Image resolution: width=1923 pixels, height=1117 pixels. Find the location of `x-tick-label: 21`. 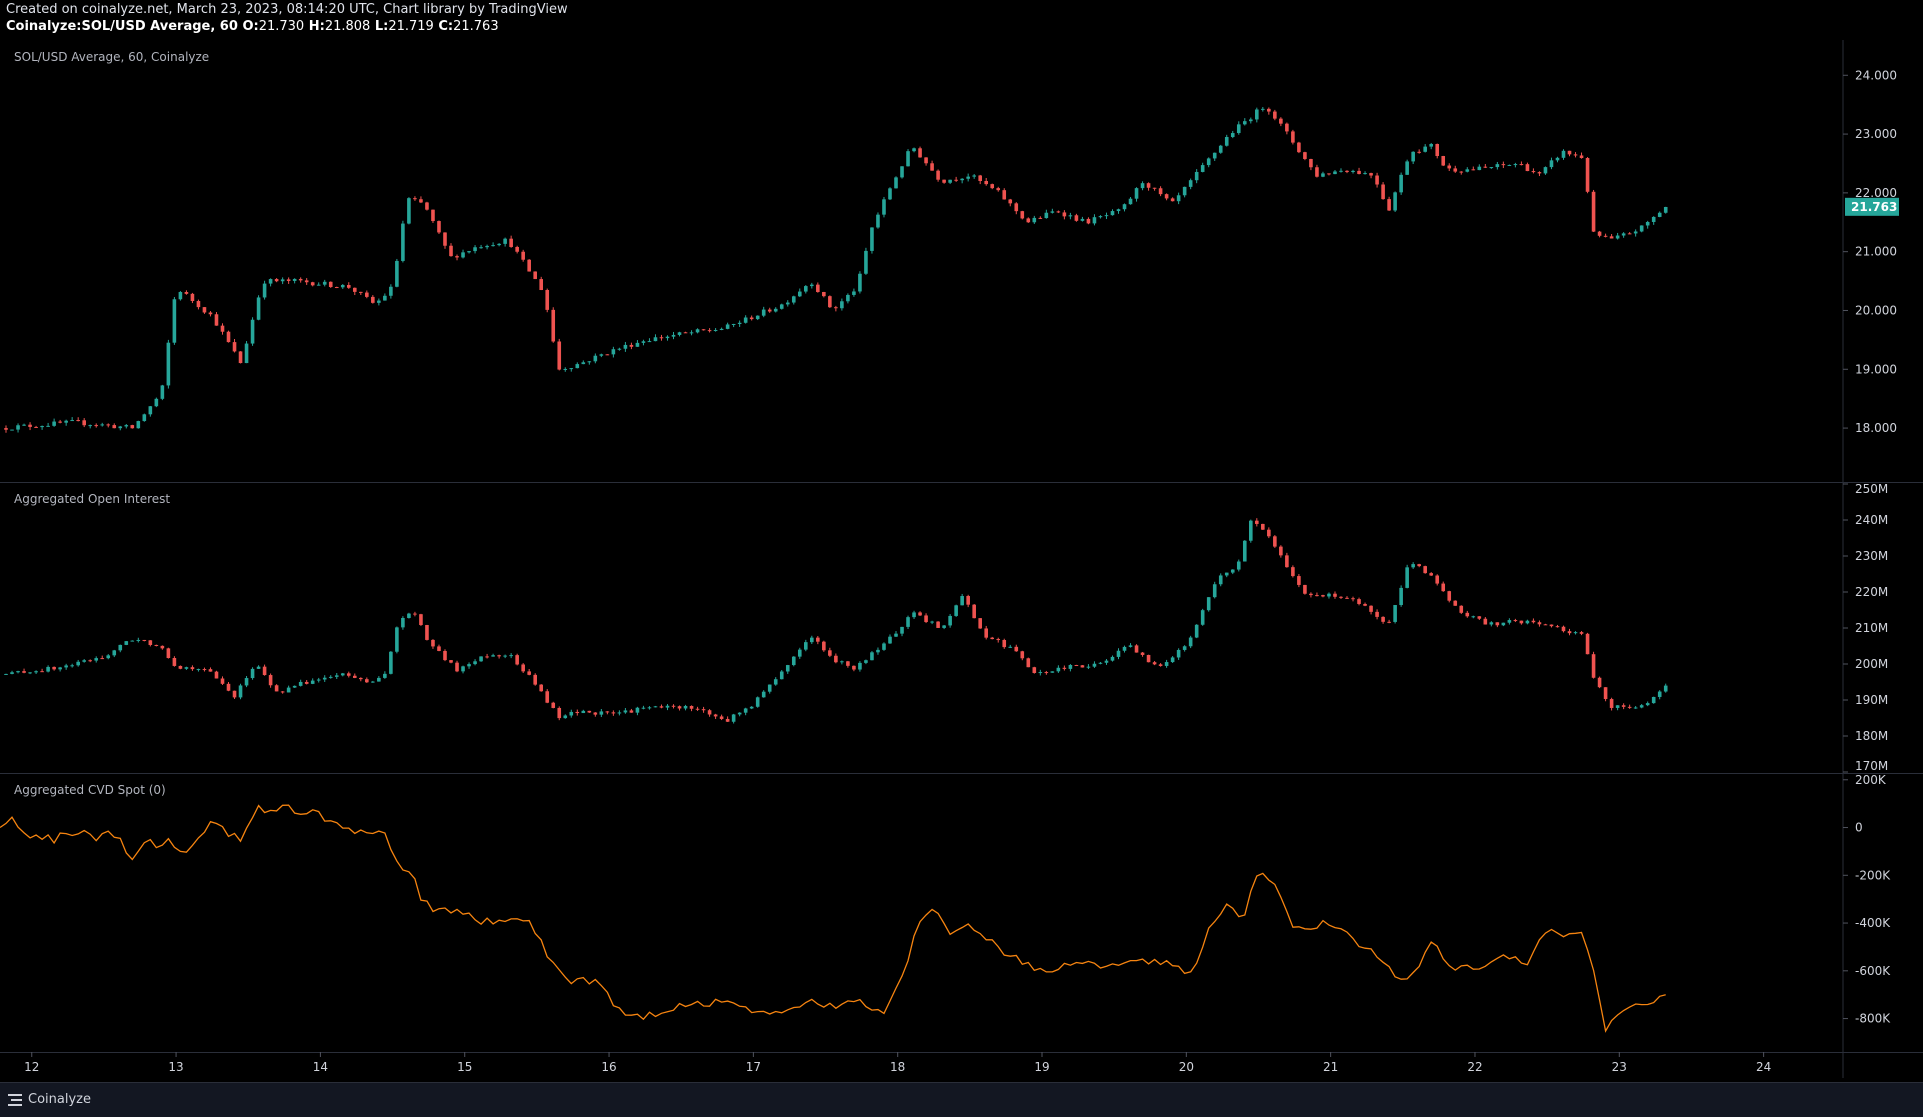

x-tick-label: 21 is located at coordinates (1330, 1067).